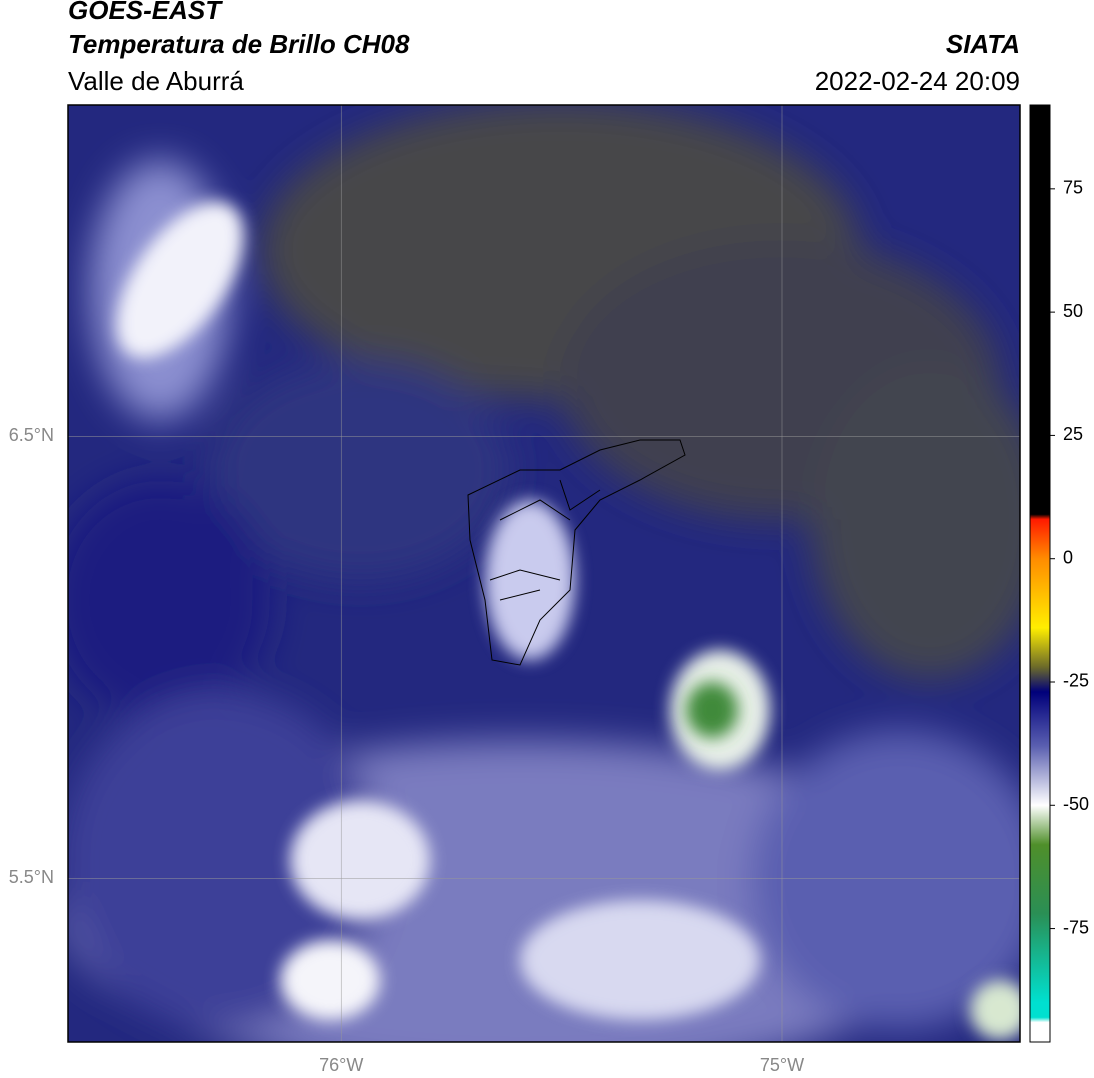  I want to click on colorbar-tick-label: -50, so click(1076, 804).